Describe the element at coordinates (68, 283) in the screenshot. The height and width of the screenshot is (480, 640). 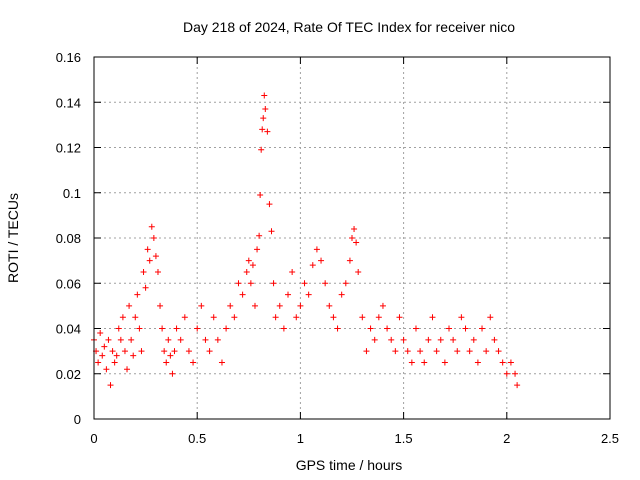
I see `y-tick-label: 0.06` at that location.